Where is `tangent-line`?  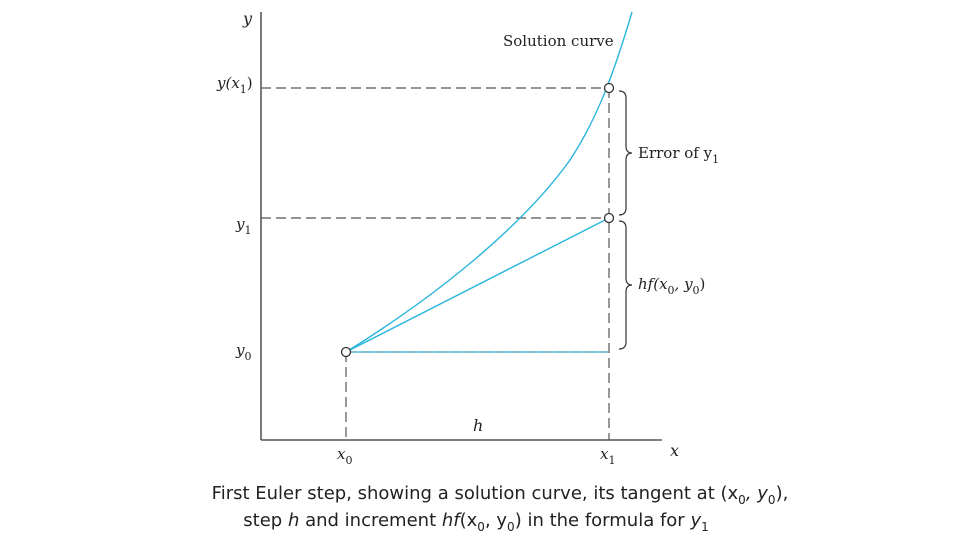 tangent-line is located at coordinates (477, 285).